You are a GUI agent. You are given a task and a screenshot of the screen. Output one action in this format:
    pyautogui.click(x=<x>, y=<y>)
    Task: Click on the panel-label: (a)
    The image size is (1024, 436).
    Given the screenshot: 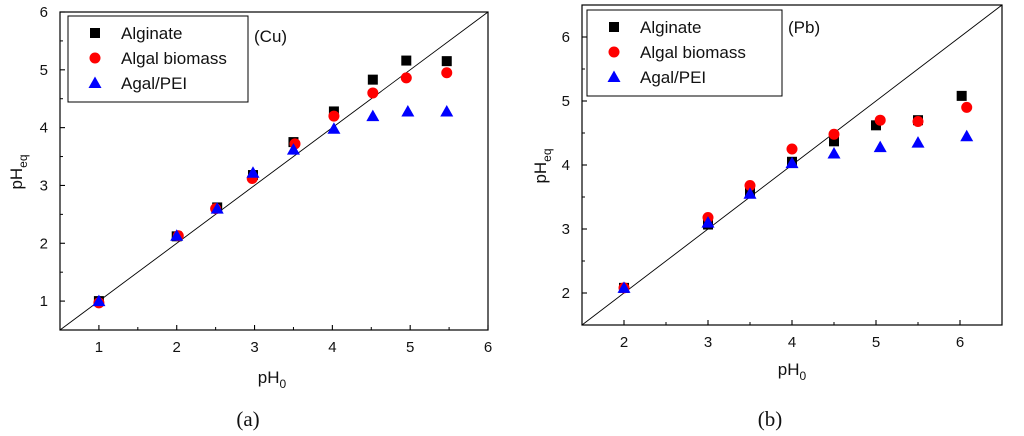 What is the action you would take?
    pyautogui.click(x=247, y=419)
    